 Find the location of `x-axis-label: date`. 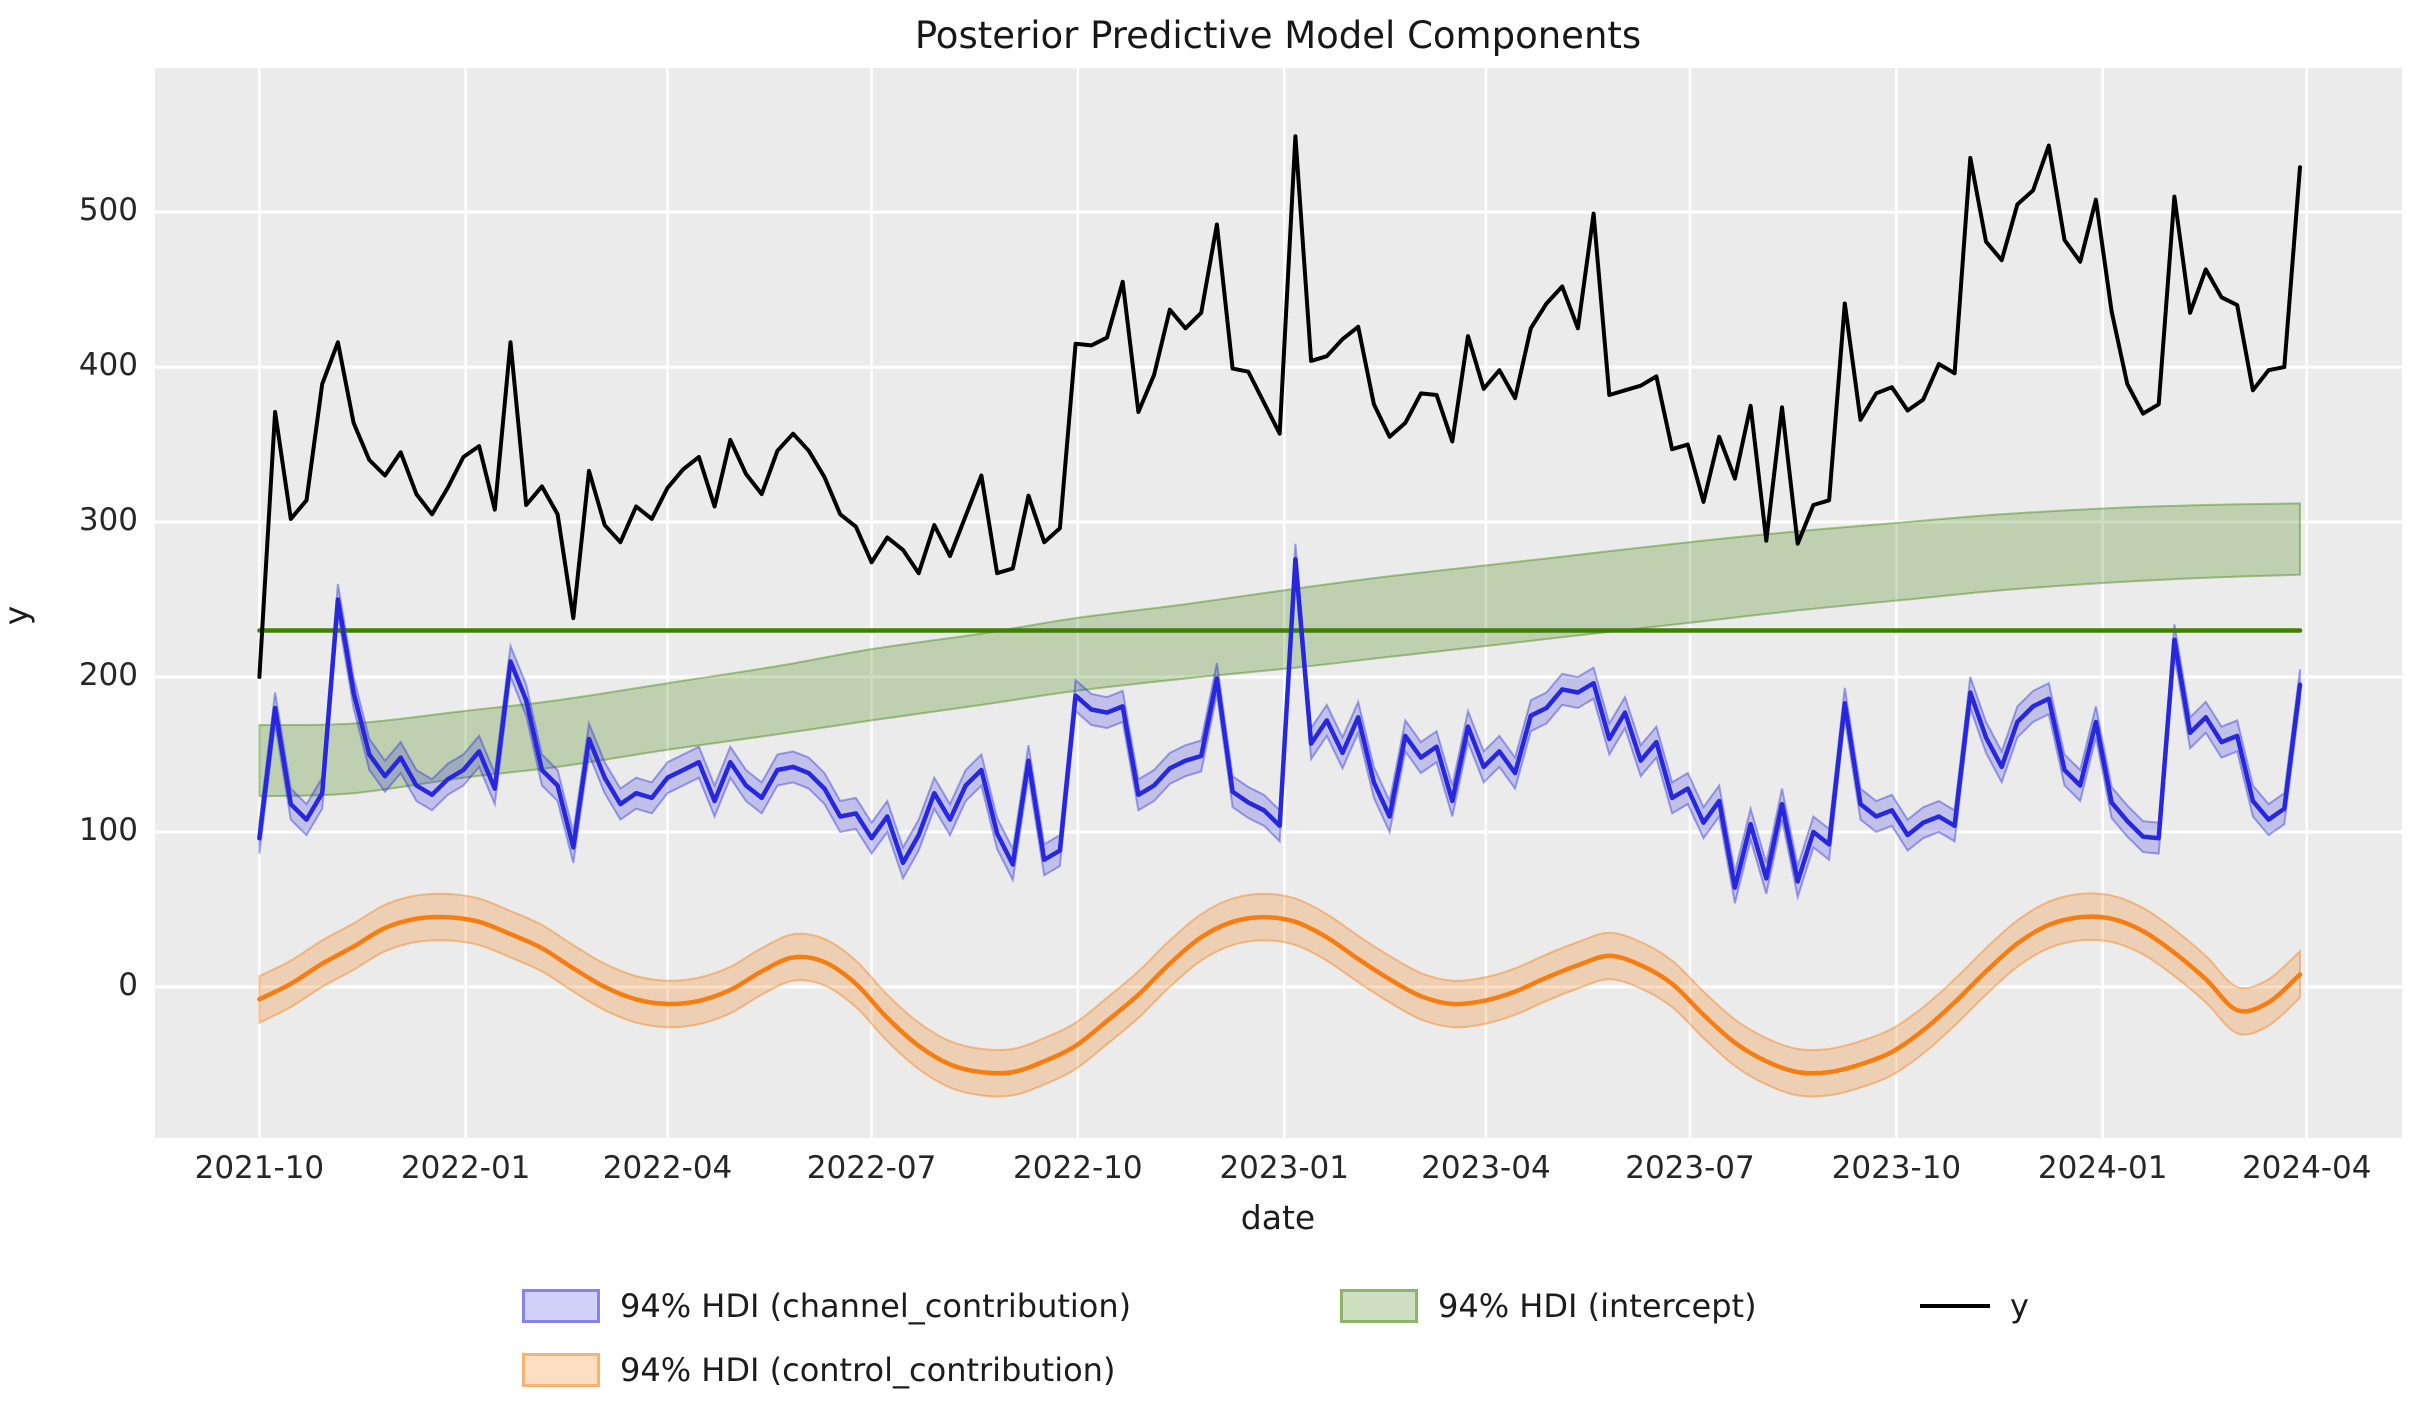

x-axis-label: date is located at coordinates (1278, 1217).